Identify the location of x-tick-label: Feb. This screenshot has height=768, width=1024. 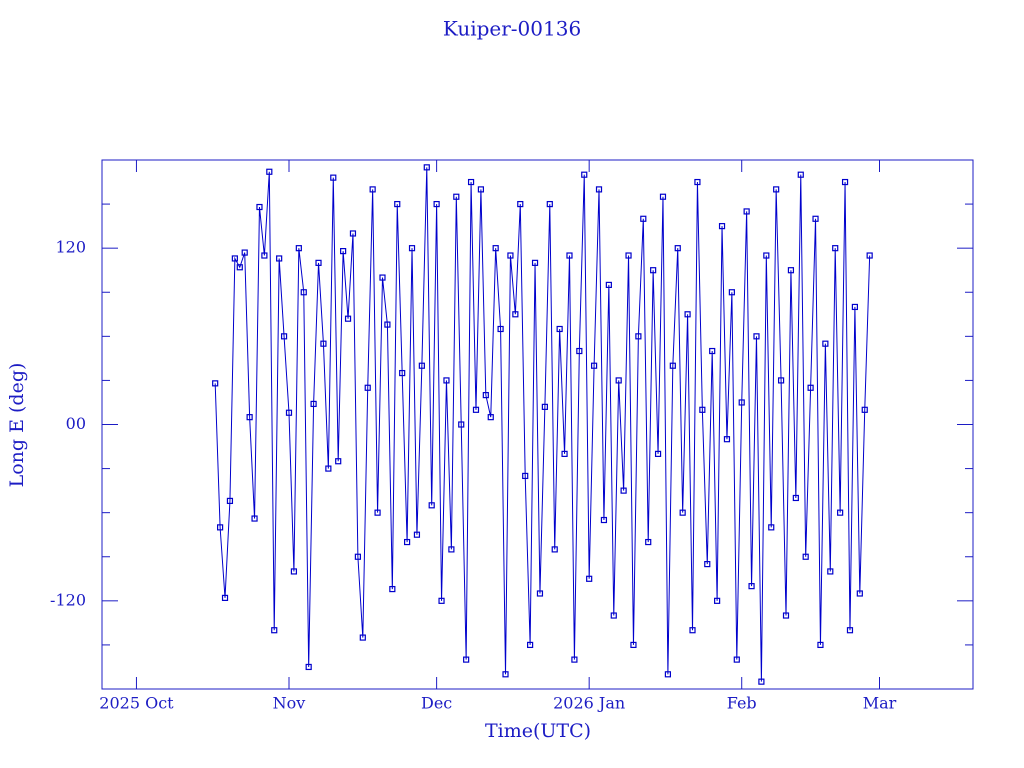
(742, 703).